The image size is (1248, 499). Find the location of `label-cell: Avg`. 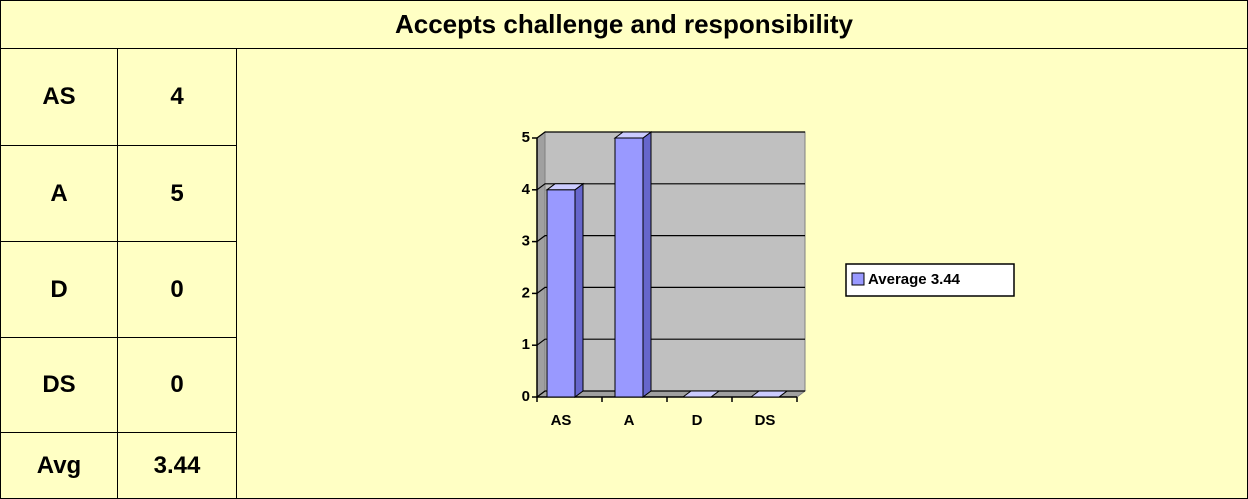

label-cell: Avg is located at coordinates (59, 466).